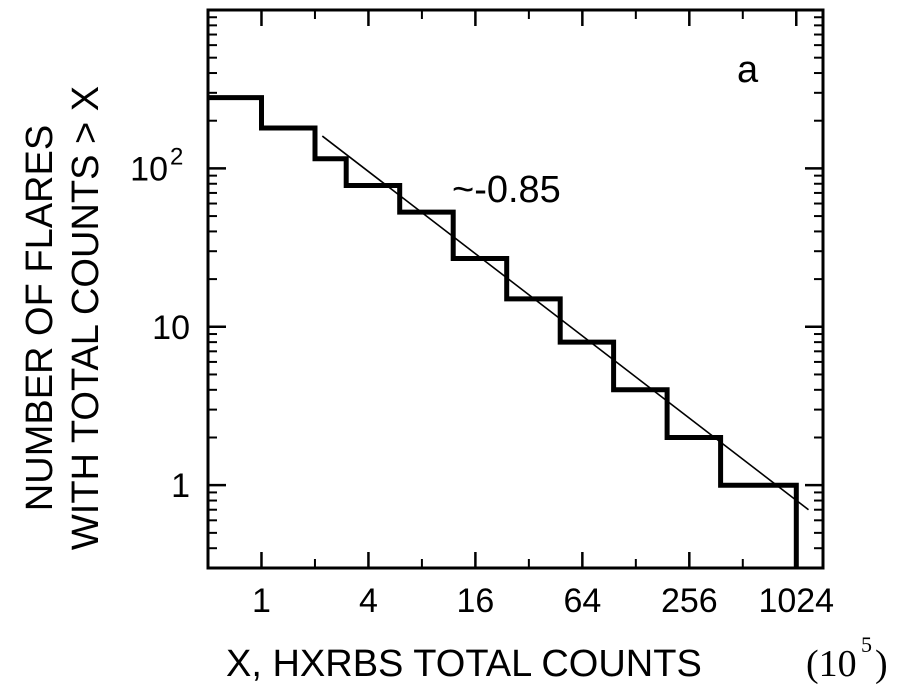 This screenshot has height=684, width=912. What do you see at coordinates (881, 663) in the screenshot?
I see `x-axis-unit-close: )` at bounding box center [881, 663].